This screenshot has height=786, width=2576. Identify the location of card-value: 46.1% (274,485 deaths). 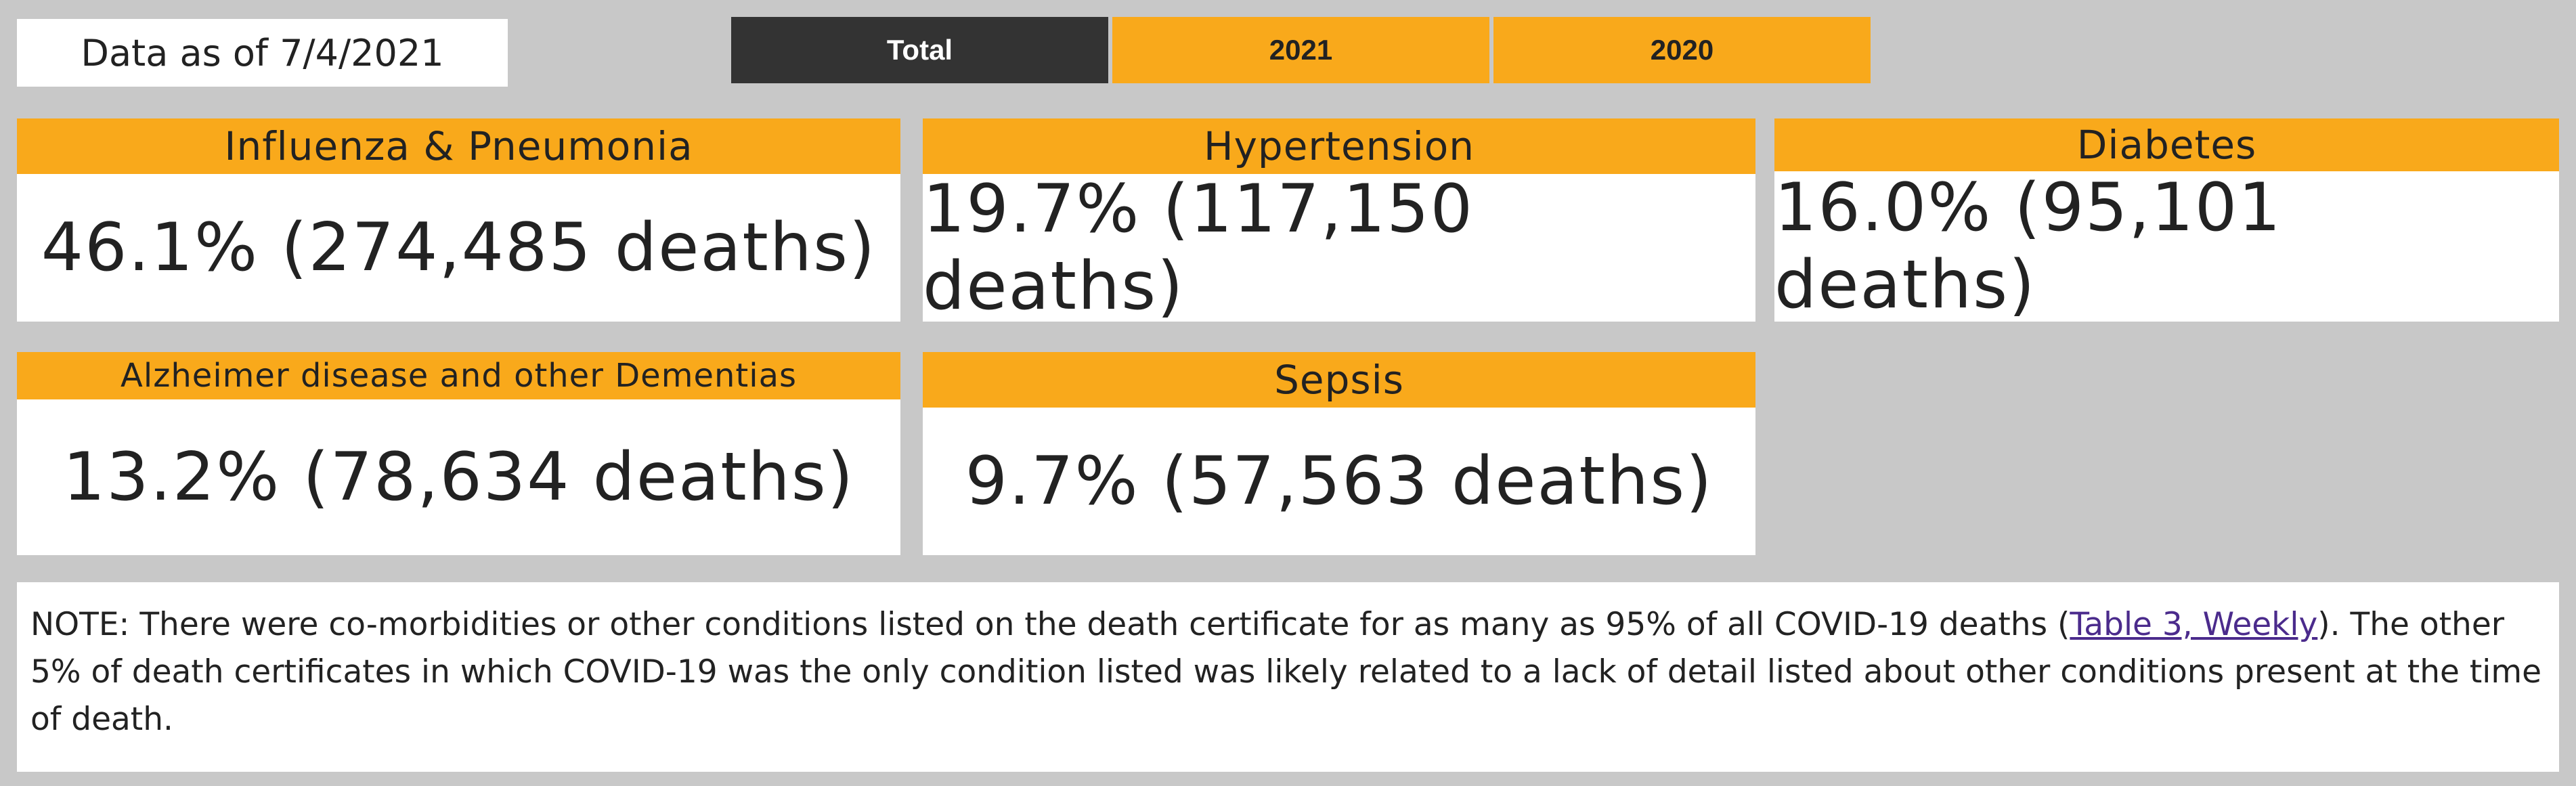
(459, 248).